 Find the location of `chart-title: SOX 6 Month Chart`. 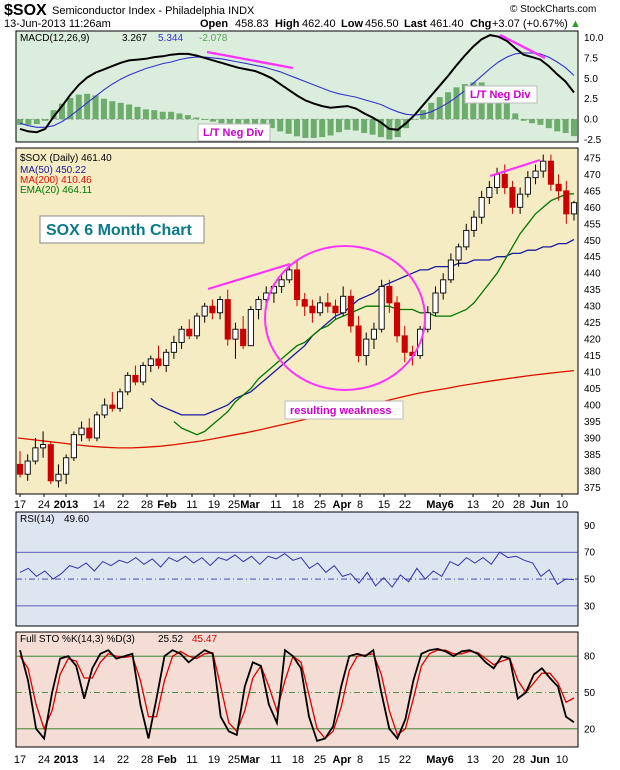

chart-title: SOX 6 Month Chart is located at coordinates (119, 230).